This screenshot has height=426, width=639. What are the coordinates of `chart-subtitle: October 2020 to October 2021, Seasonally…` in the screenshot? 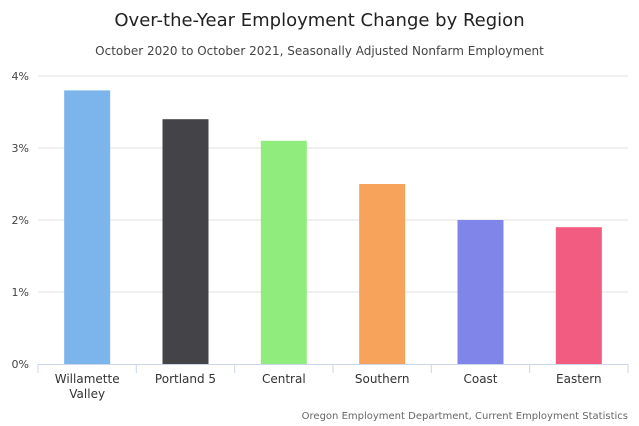 It's located at (319, 51).